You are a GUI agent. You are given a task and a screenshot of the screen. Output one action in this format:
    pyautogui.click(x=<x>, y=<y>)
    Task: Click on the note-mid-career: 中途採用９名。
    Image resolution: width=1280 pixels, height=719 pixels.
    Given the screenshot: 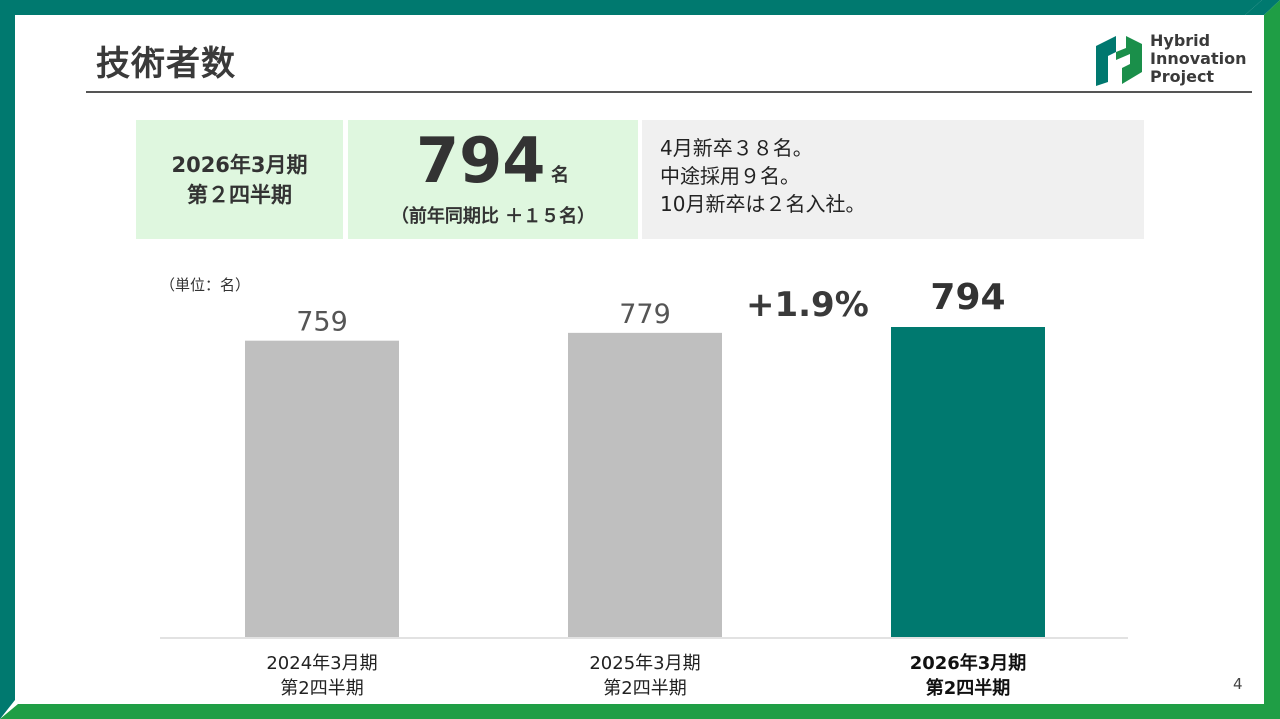 What is the action you would take?
    pyautogui.click(x=730, y=176)
    